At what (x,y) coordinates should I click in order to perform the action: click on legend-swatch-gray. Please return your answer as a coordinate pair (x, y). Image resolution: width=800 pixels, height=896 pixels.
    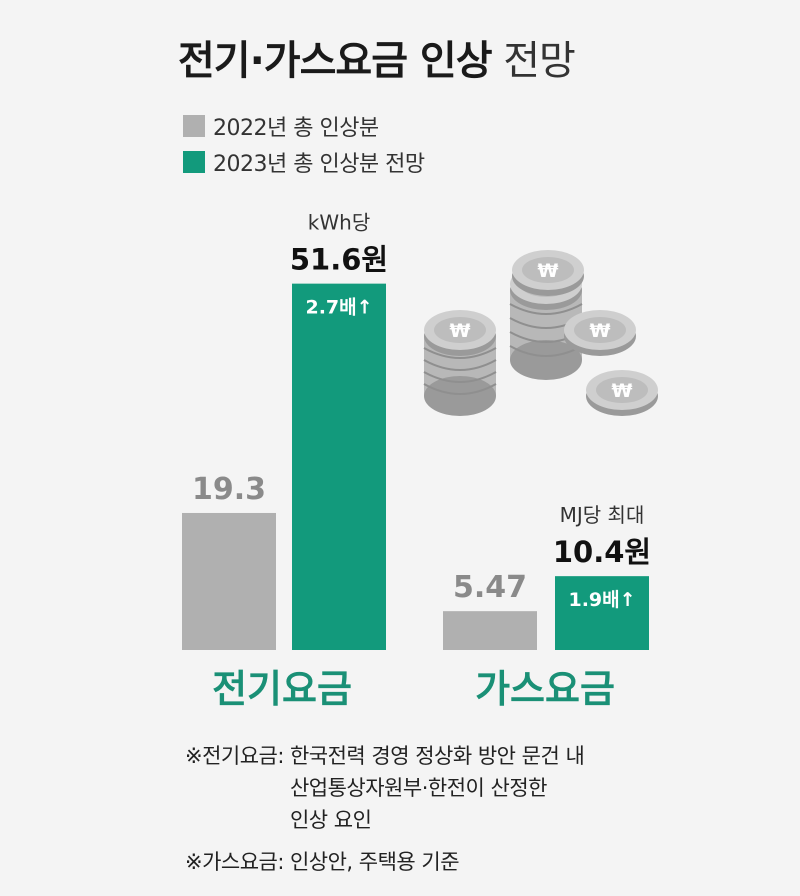
    Looking at the image, I should click on (194, 126).